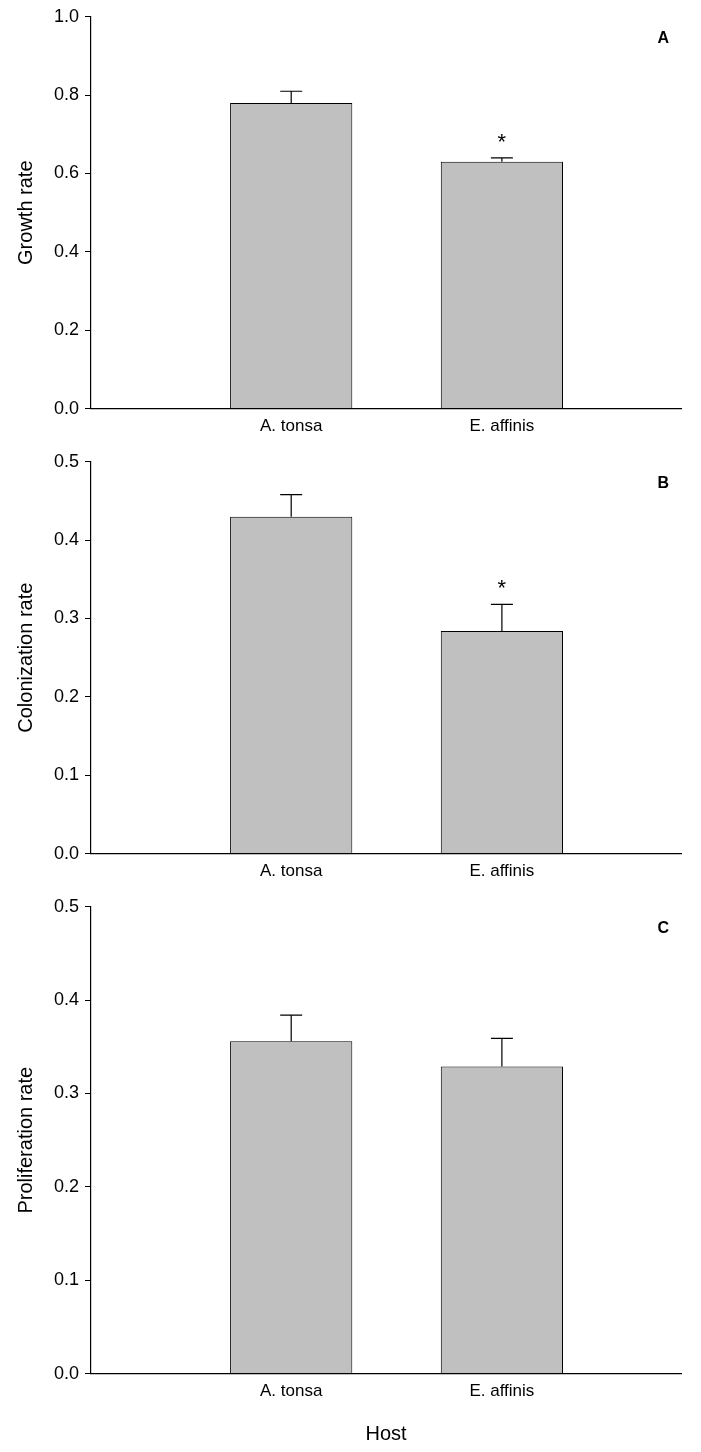  Describe the element at coordinates (663, 928) in the screenshot. I see `annotation: C` at that location.